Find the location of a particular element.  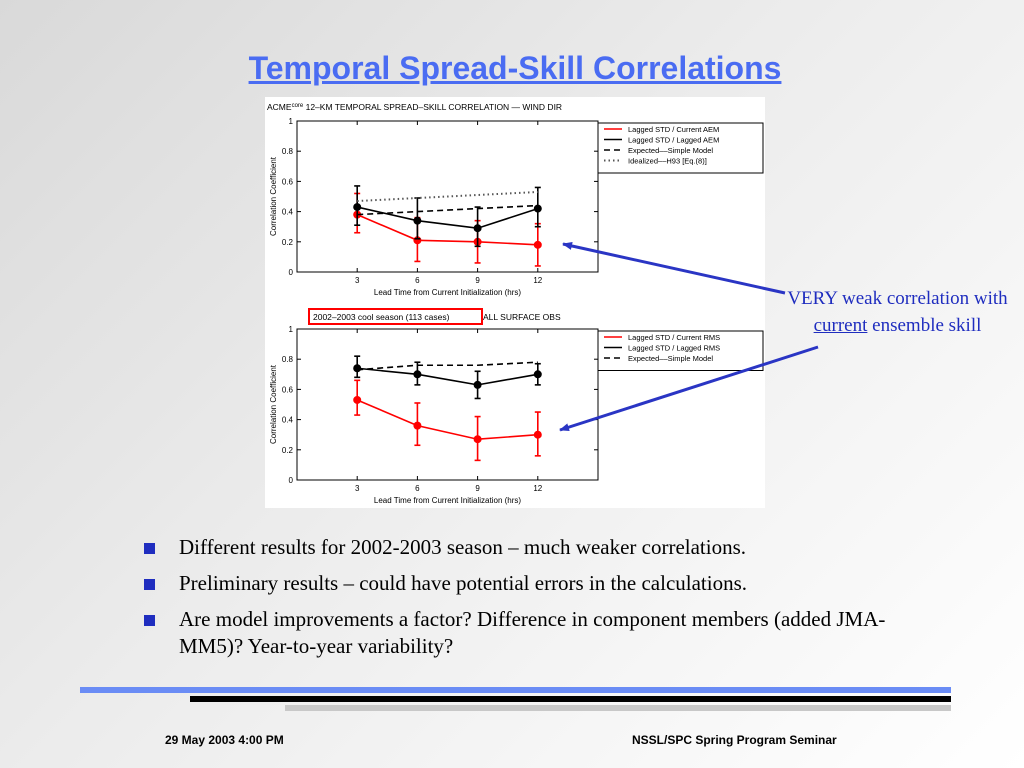

footer-rule-black is located at coordinates (570, 699).